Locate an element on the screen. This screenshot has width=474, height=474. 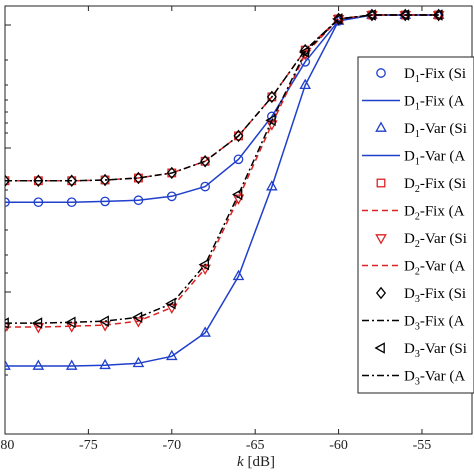
legend-swatch-d1-var-sim is located at coordinates (381, 126).